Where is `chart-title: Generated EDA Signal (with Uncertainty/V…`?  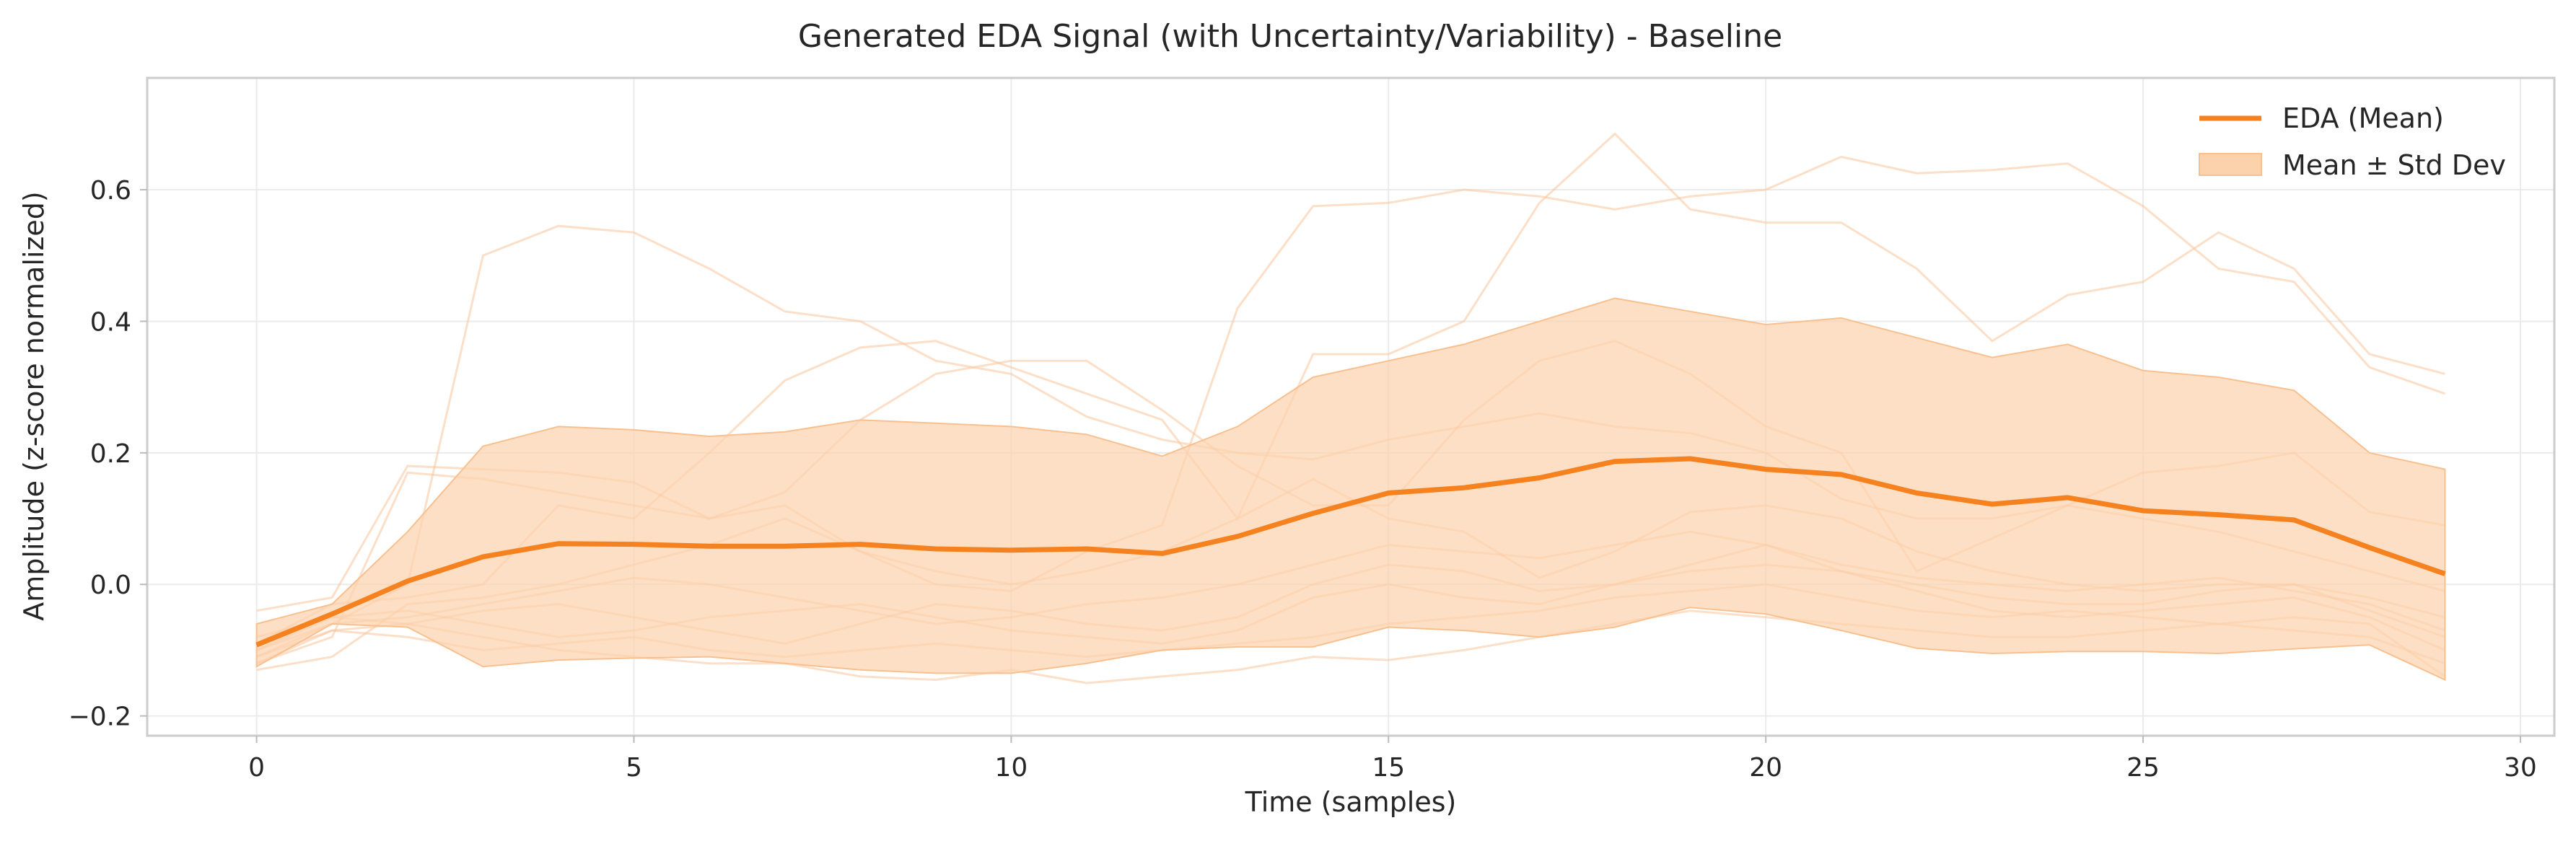 chart-title: Generated EDA Signal (with Uncertainty/V… is located at coordinates (1290, 36).